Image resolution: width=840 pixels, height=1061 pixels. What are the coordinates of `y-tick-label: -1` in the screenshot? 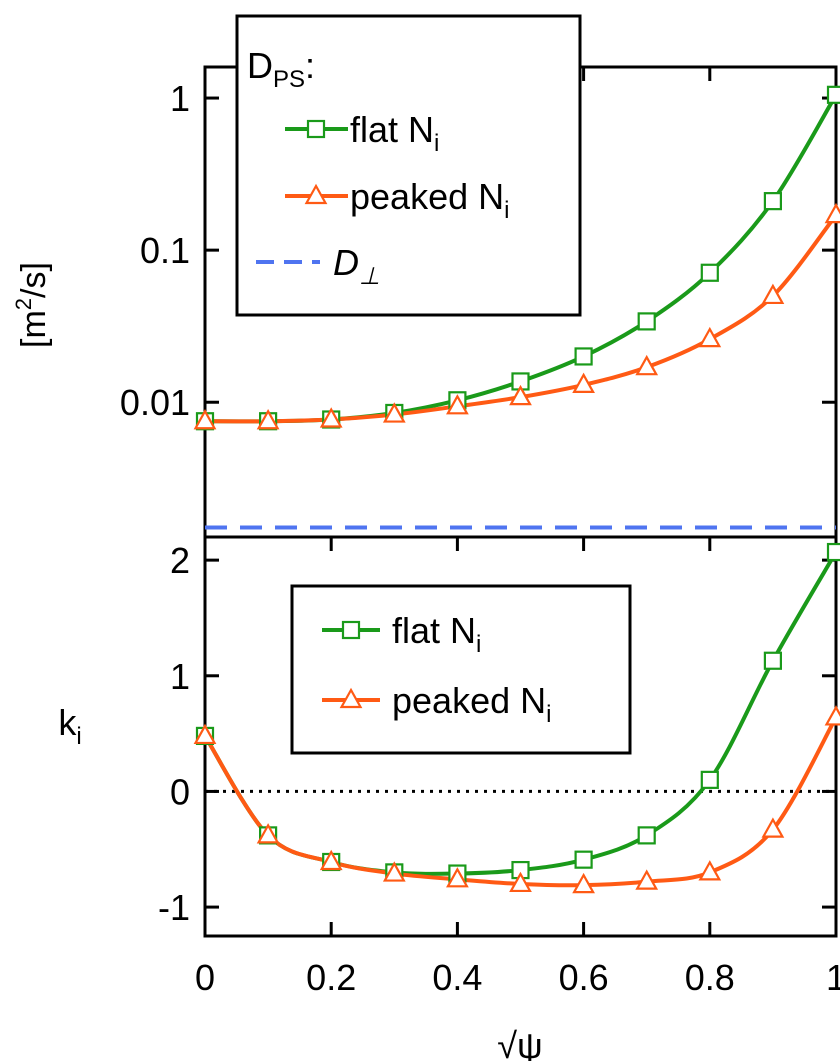 It's located at (174, 907).